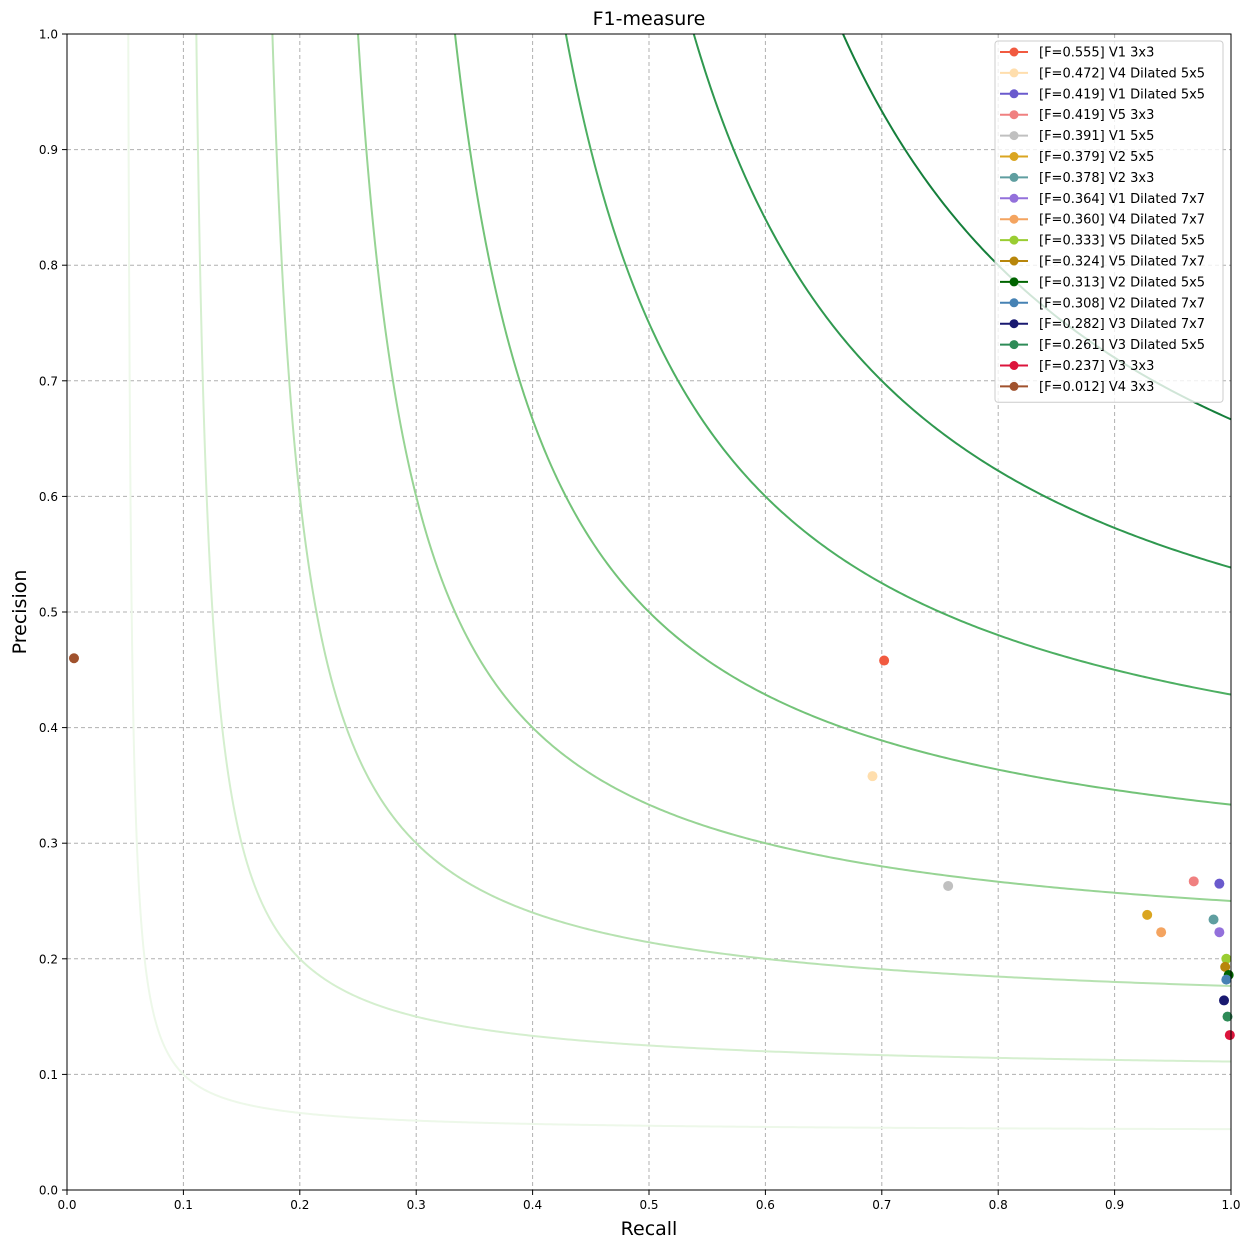 The image size is (1250, 1248). I want to click on legend-label: [F=0.555] V1 3x3, so click(1096, 53).